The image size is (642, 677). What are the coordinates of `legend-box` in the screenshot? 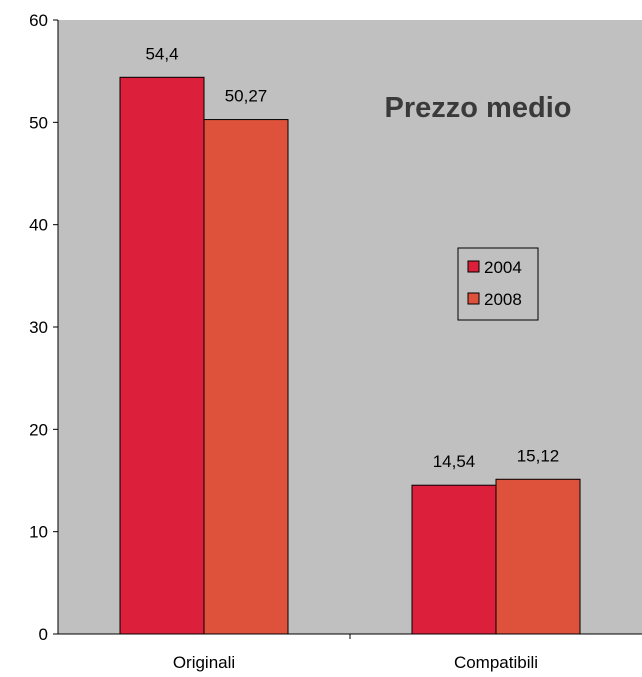 It's located at (498, 284).